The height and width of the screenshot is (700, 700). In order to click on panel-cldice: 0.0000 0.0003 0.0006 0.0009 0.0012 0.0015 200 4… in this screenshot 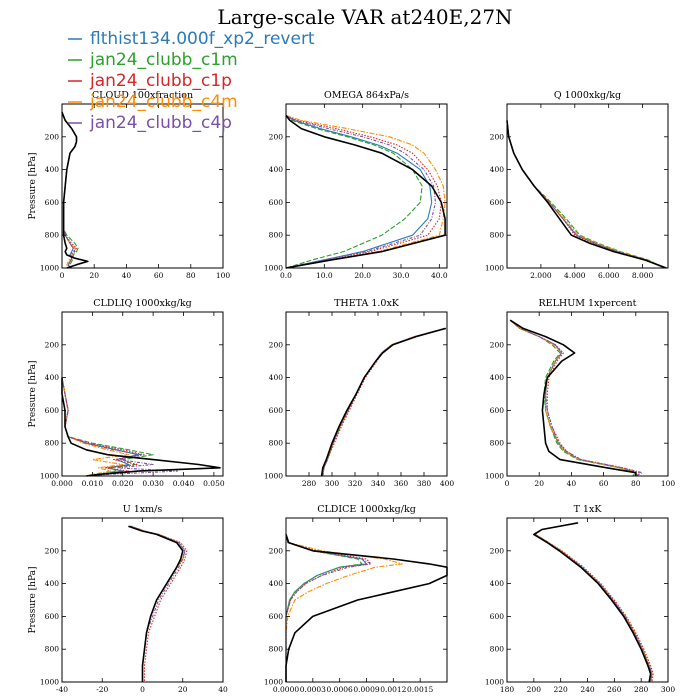, I will do `click(356, 599)`.